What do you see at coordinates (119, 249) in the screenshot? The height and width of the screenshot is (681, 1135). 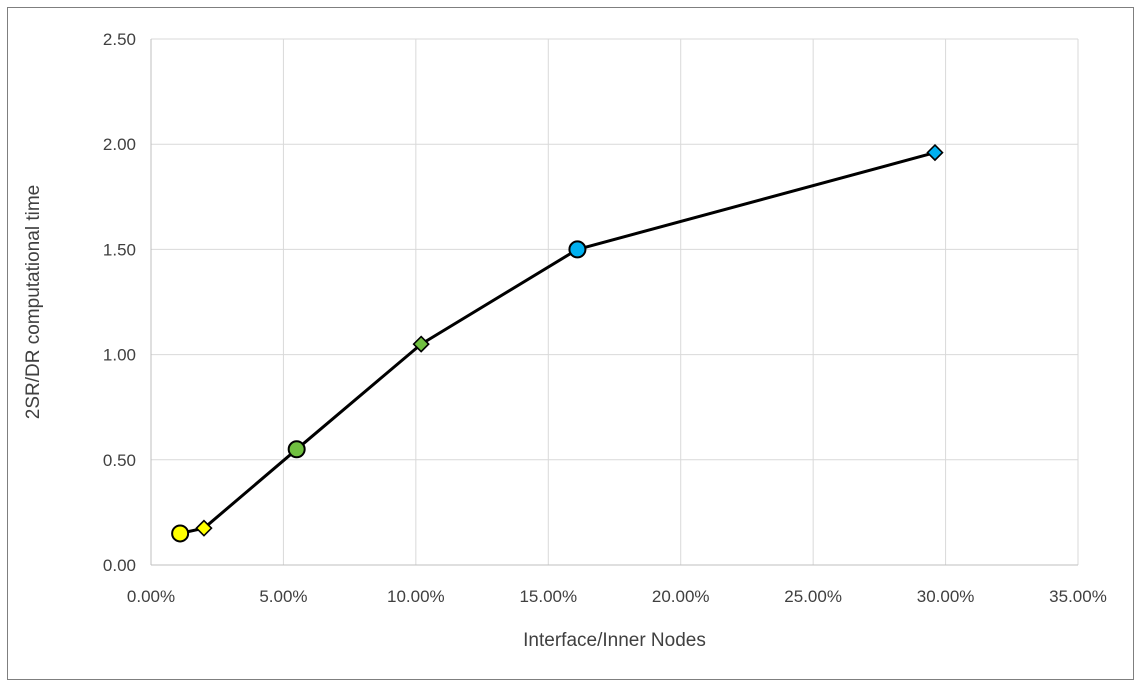 I see `y-tick-label: 1.50` at bounding box center [119, 249].